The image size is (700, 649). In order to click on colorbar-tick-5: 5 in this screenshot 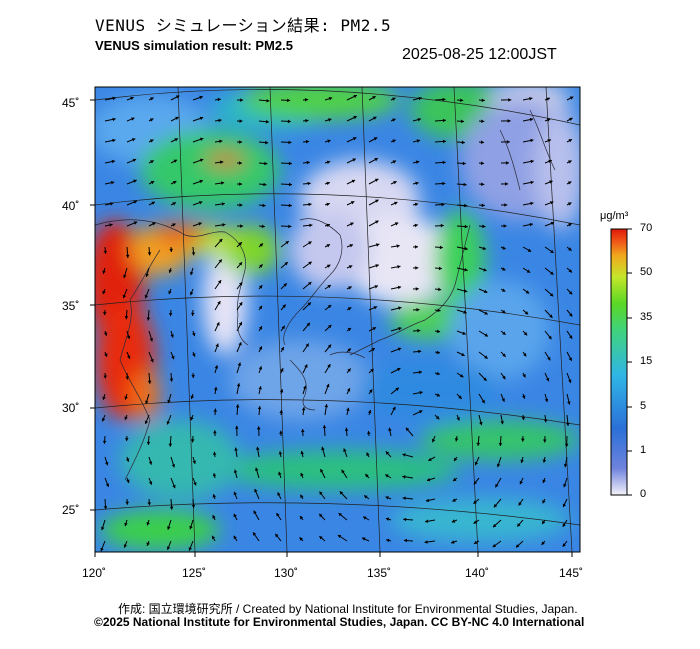, I will do `click(643, 406)`.